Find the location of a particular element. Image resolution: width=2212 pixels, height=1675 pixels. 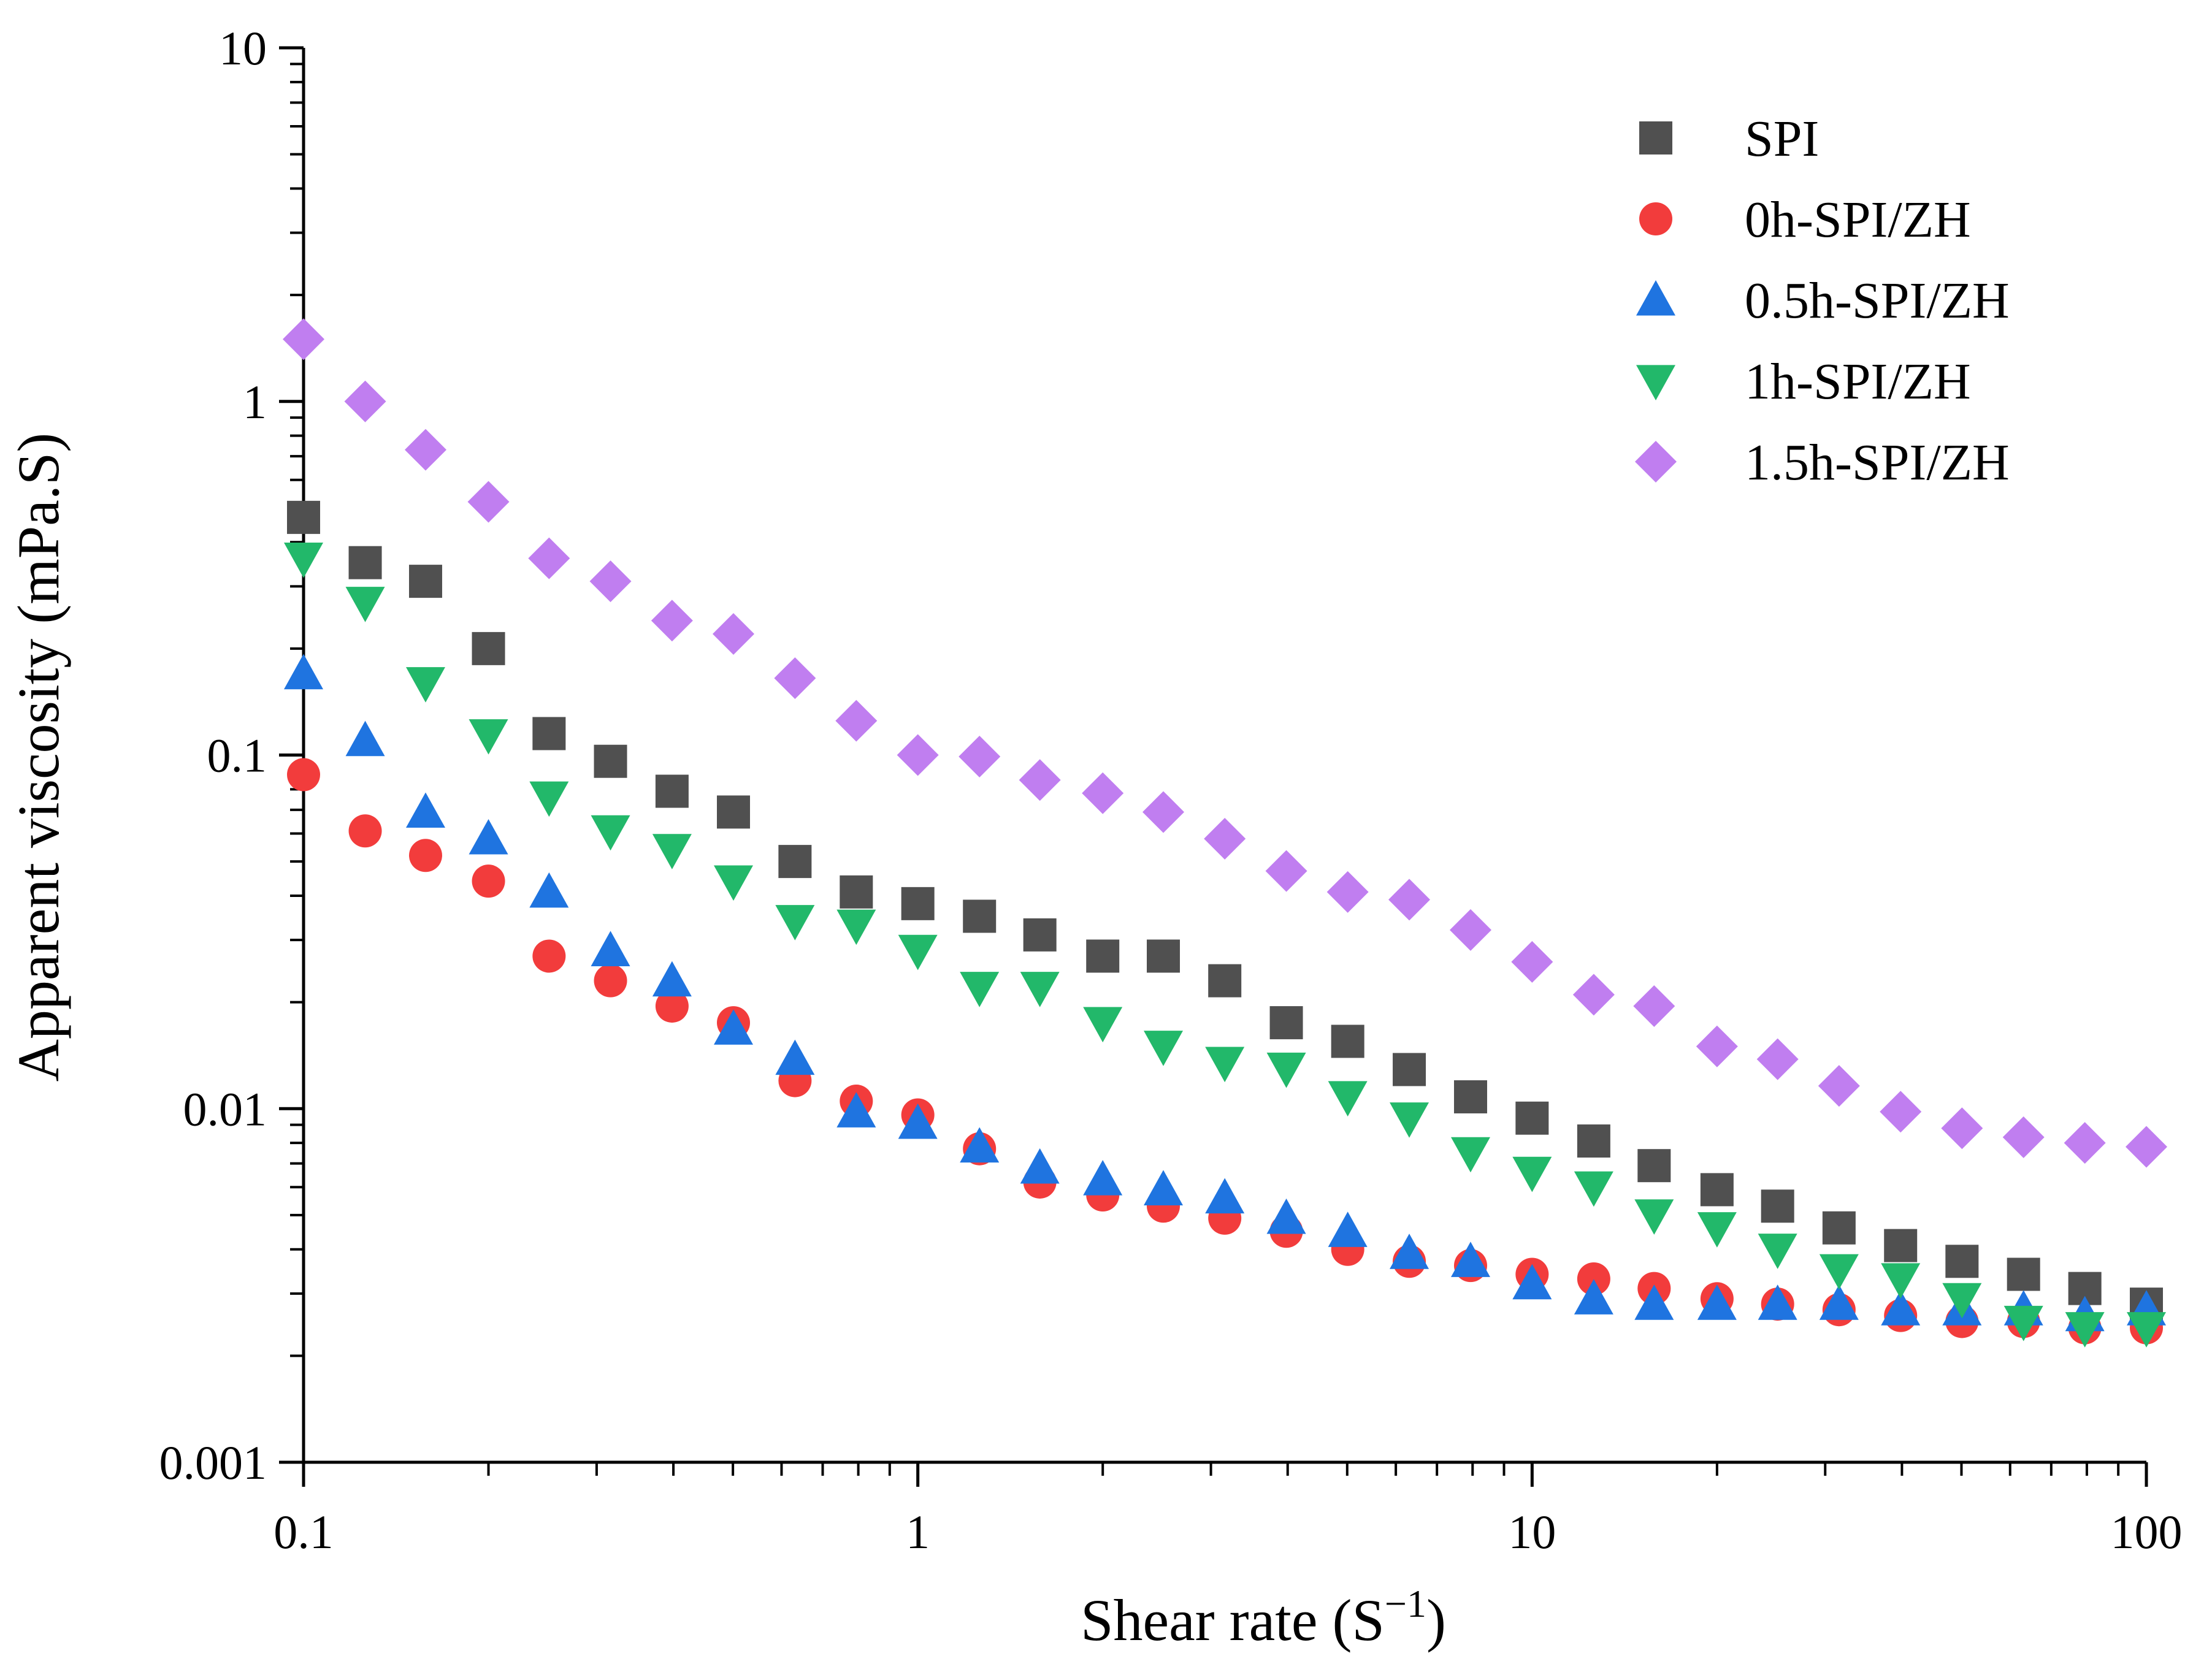

y-tick-label: 0.01 is located at coordinates (225, 1108).